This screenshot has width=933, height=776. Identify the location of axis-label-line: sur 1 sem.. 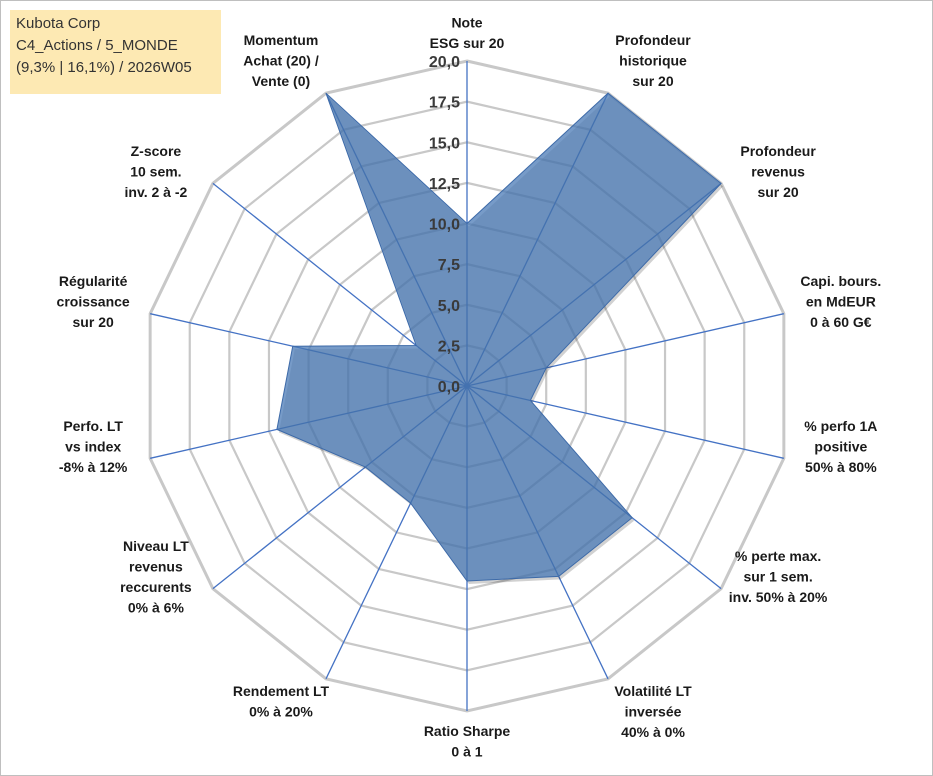
(777, 577).